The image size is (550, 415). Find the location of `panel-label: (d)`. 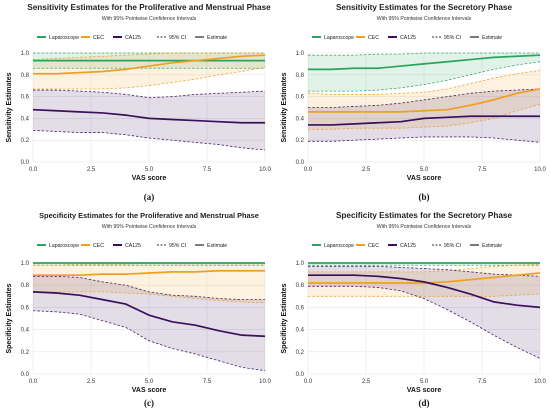

panel-label: (d) is located at coordinates (424, 403).